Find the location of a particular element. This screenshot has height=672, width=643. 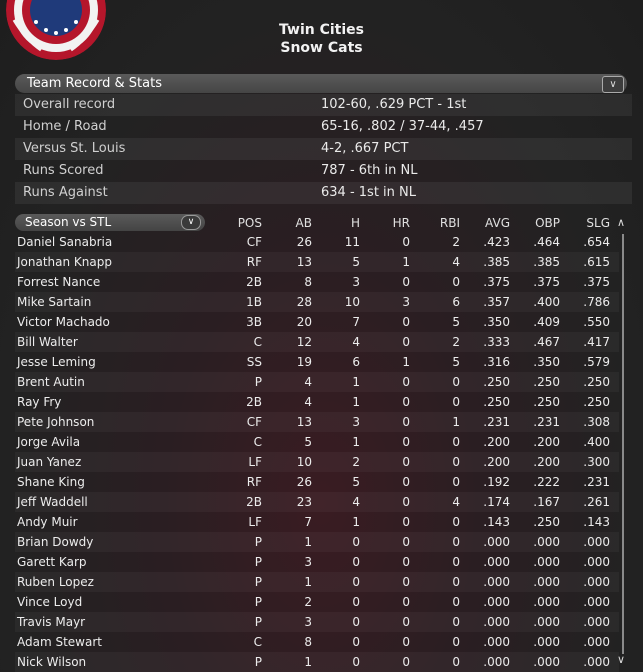

cell-pos: C is located at coordinates (257, 642).